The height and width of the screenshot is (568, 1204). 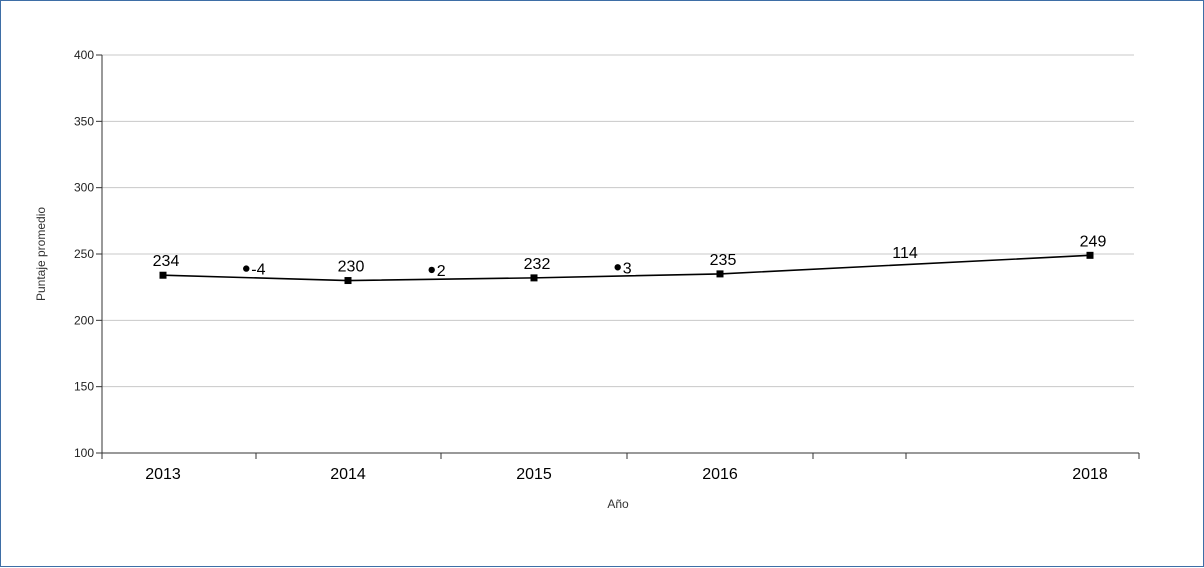 I want to click on annotation-label-1: 2, so click(x=441, y=271).